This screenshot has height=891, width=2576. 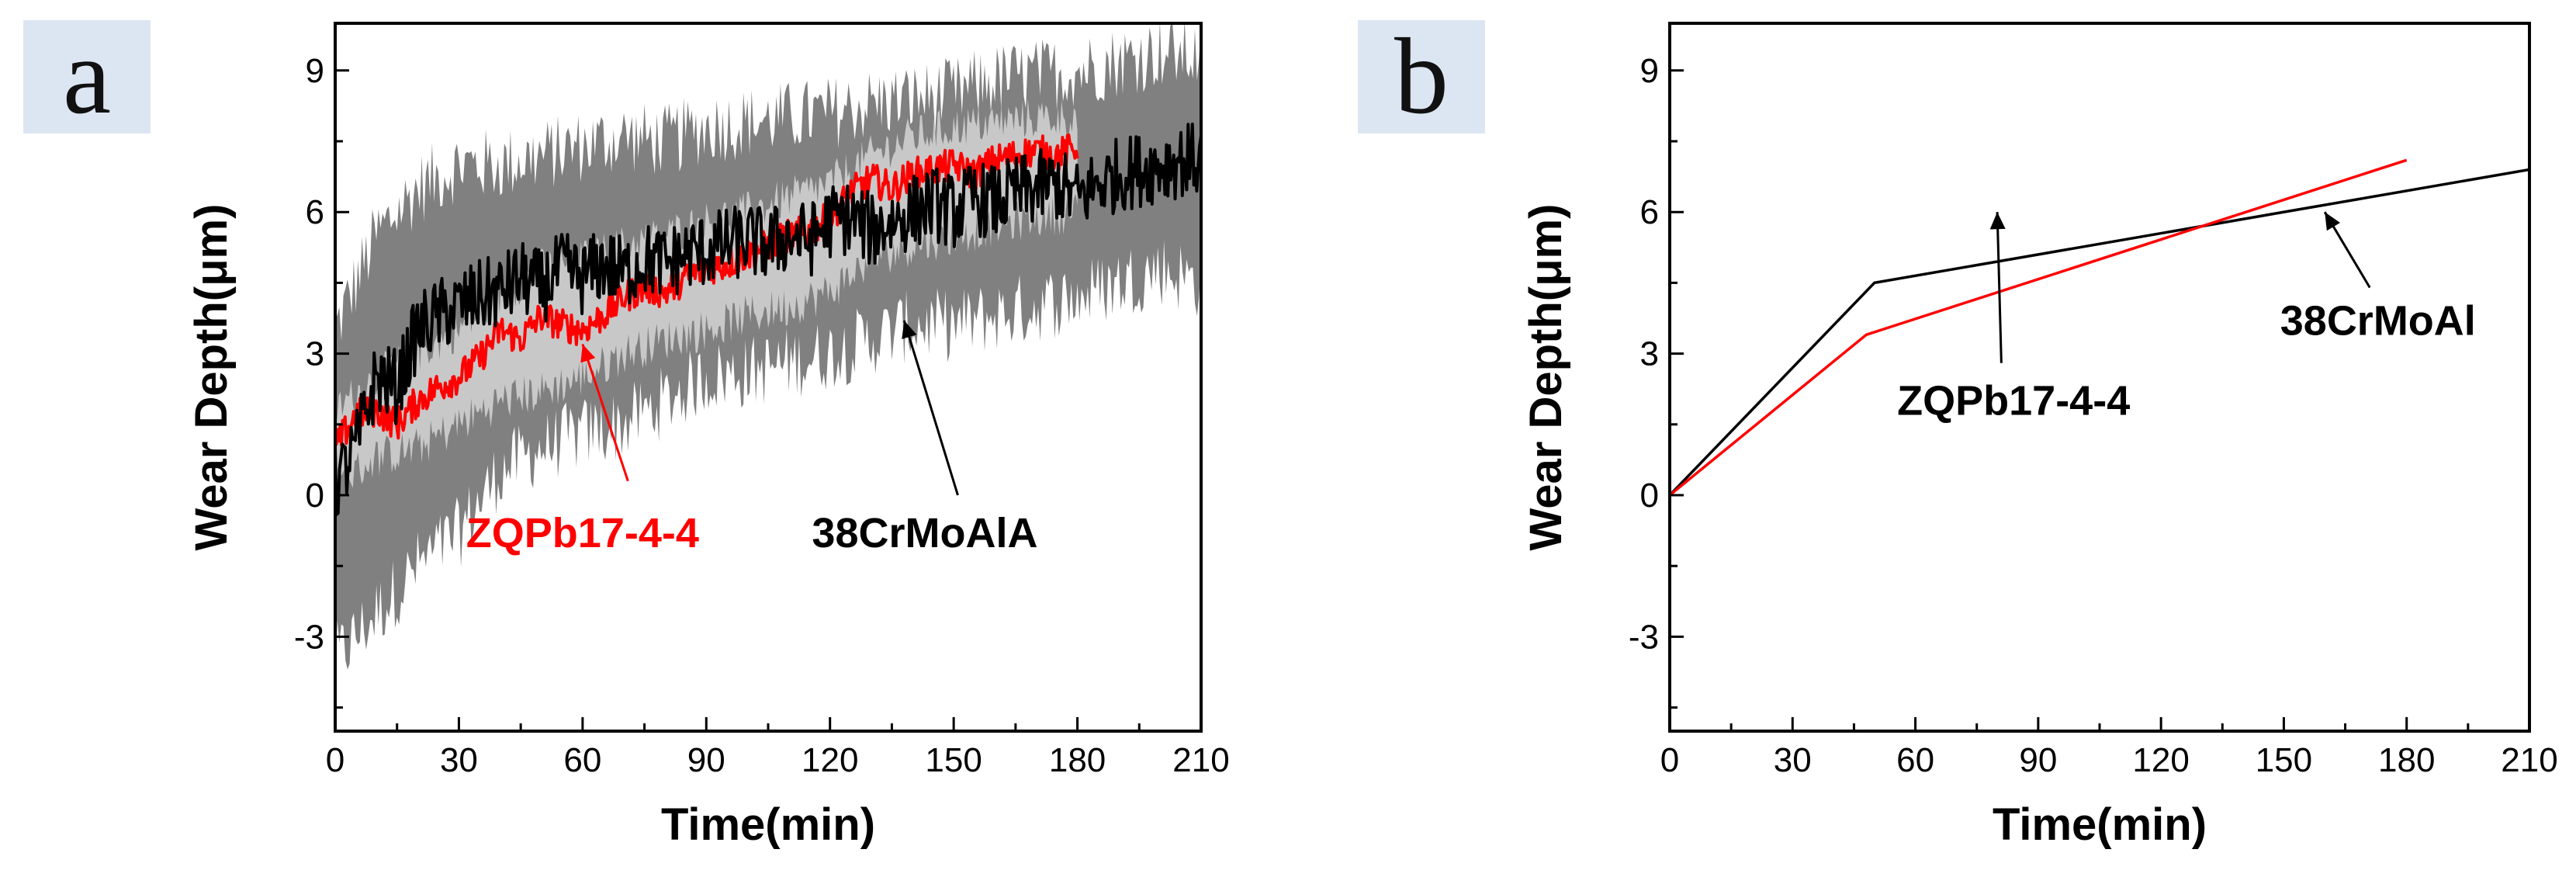 I want to click on panel-label-b: b, so click(x=1421, y=76).